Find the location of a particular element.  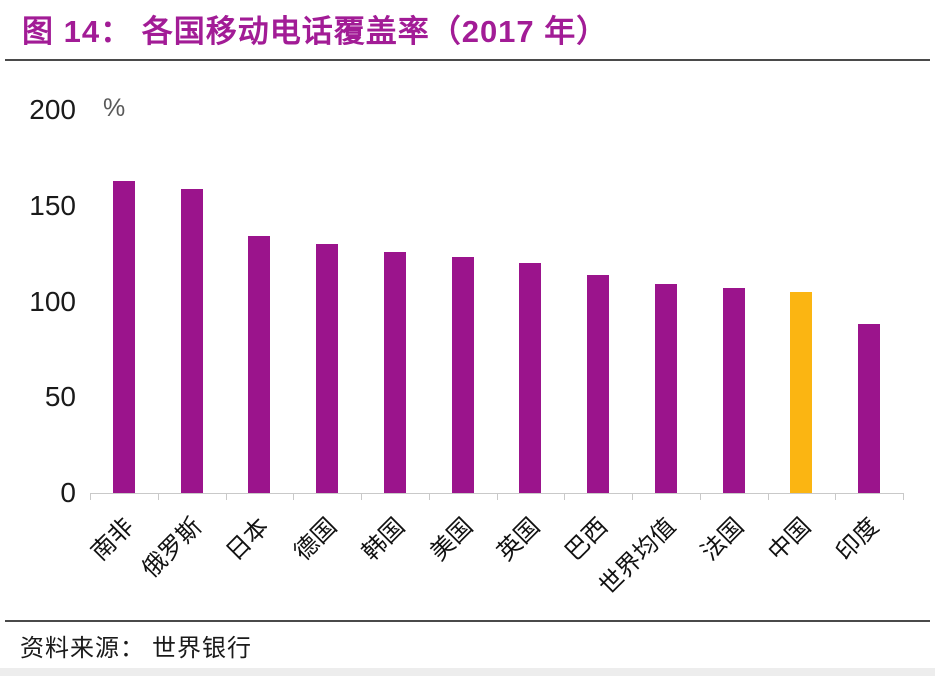

bar-印度 is located at coordinates (869, 408).